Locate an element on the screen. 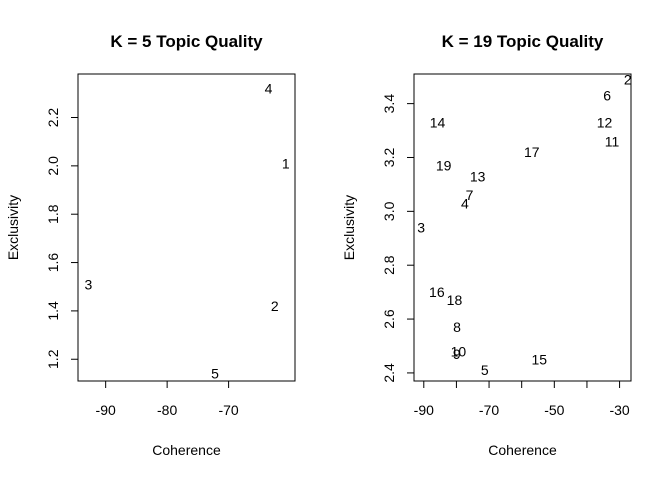 The image size is (672, 485). data-point-label-topic-7: 7 is located at coordinates (470, 195).